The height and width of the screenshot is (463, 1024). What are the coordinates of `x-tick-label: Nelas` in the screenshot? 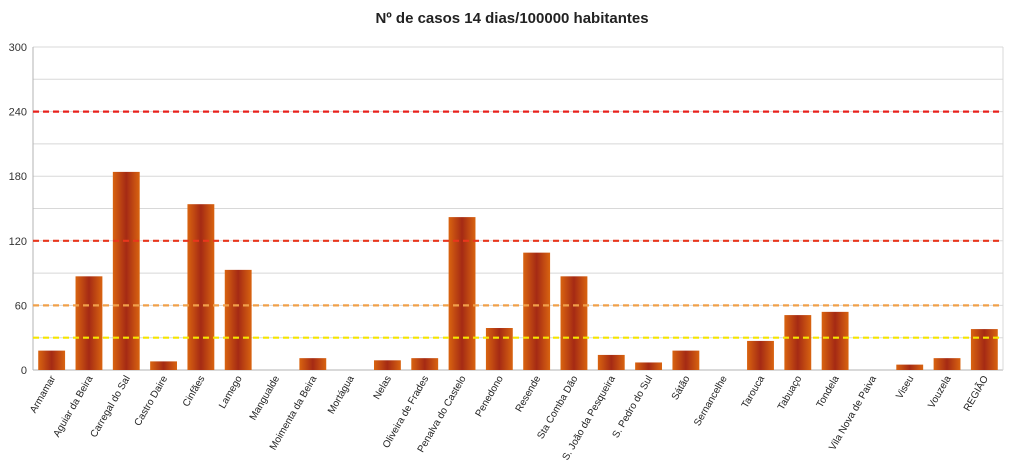 It's located at (383, 388).